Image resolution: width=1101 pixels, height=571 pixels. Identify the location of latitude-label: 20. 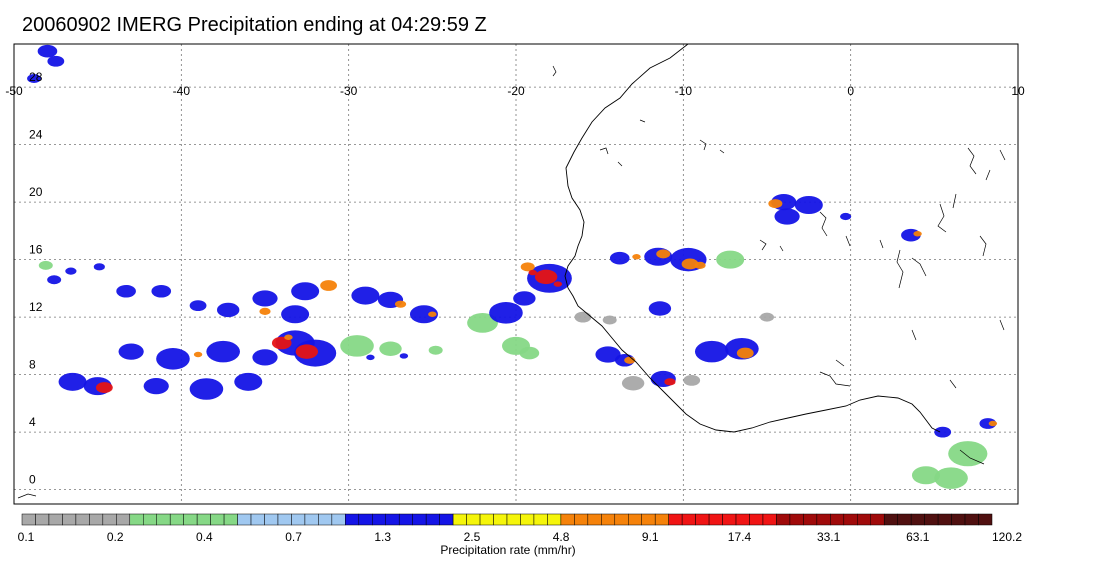
(36, 192).